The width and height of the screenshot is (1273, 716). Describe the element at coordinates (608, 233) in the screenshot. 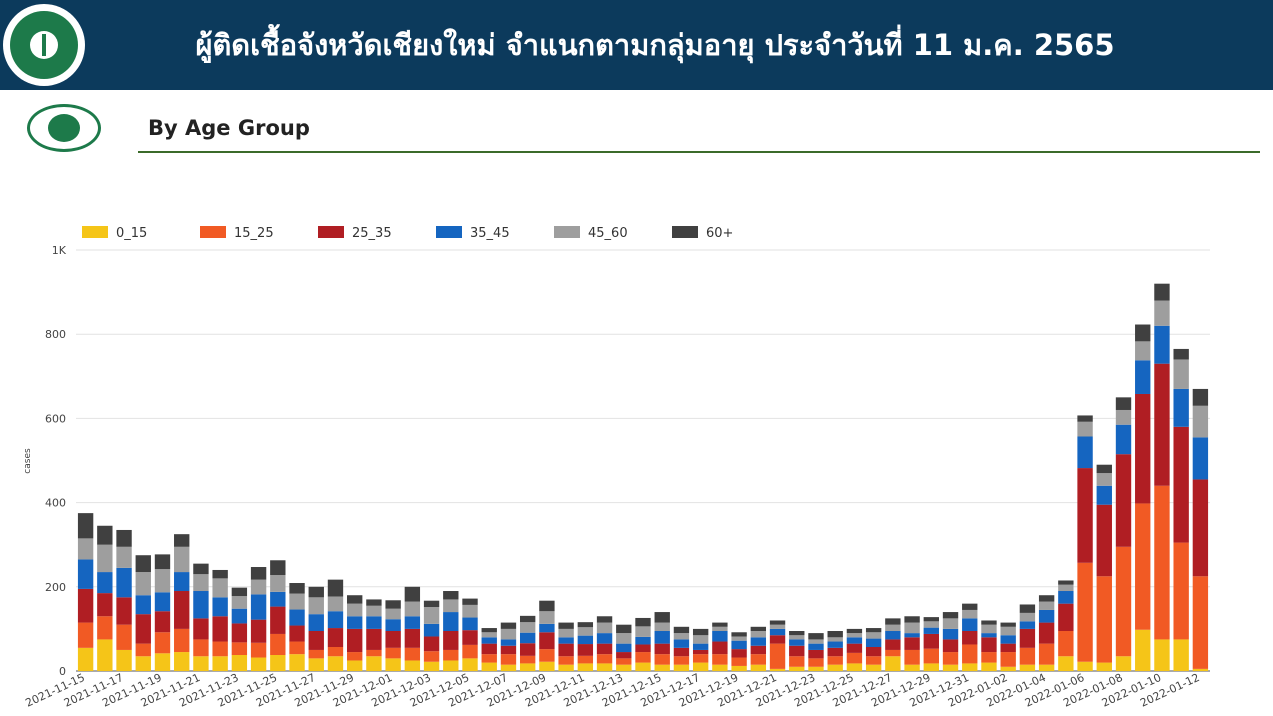

I see `legend-label: 45_60` at that location.